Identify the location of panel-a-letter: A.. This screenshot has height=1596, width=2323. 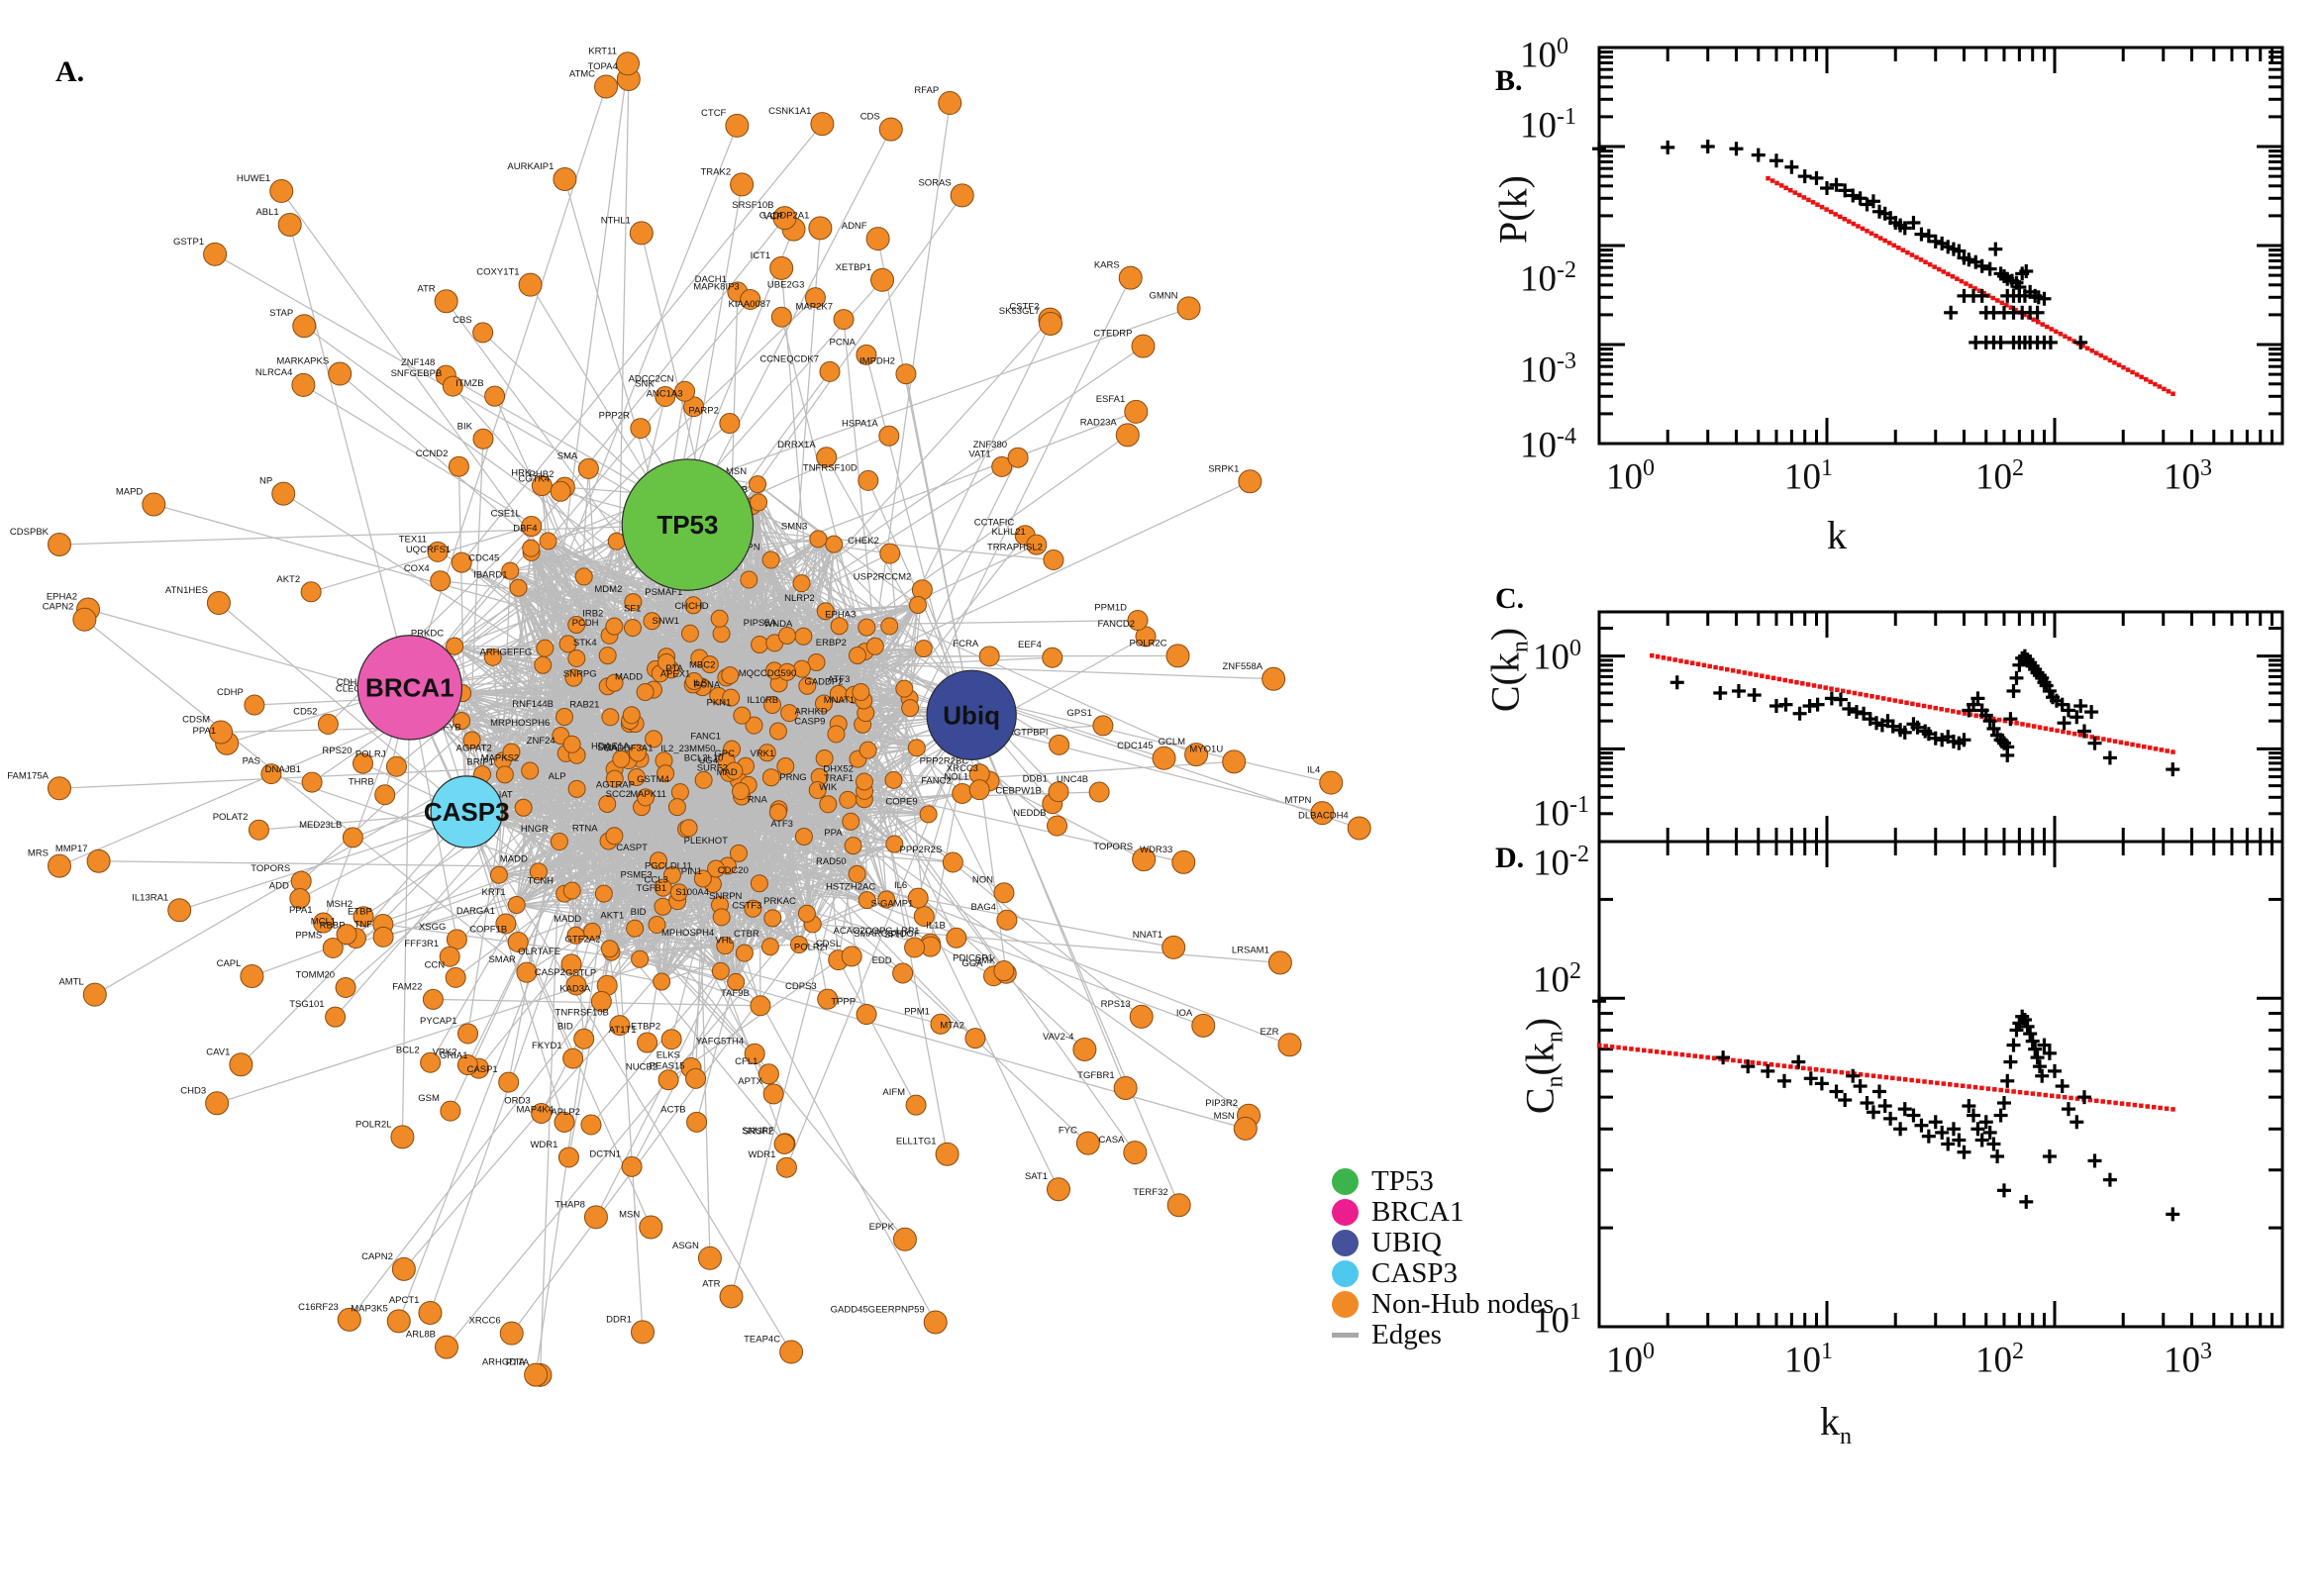
(70, 71).